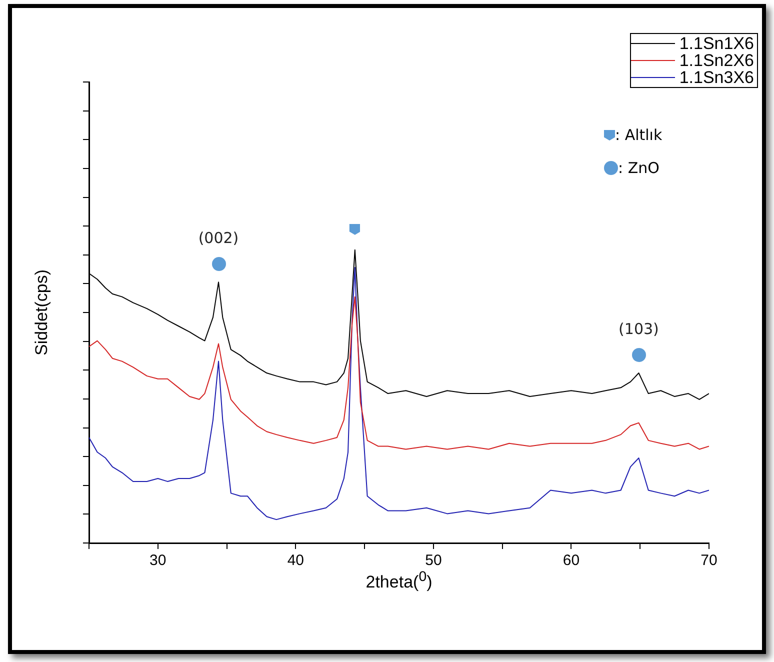  Describe the element at coordinates (639, 168) in the screenshot. I see `text: : ZnO` at that location.